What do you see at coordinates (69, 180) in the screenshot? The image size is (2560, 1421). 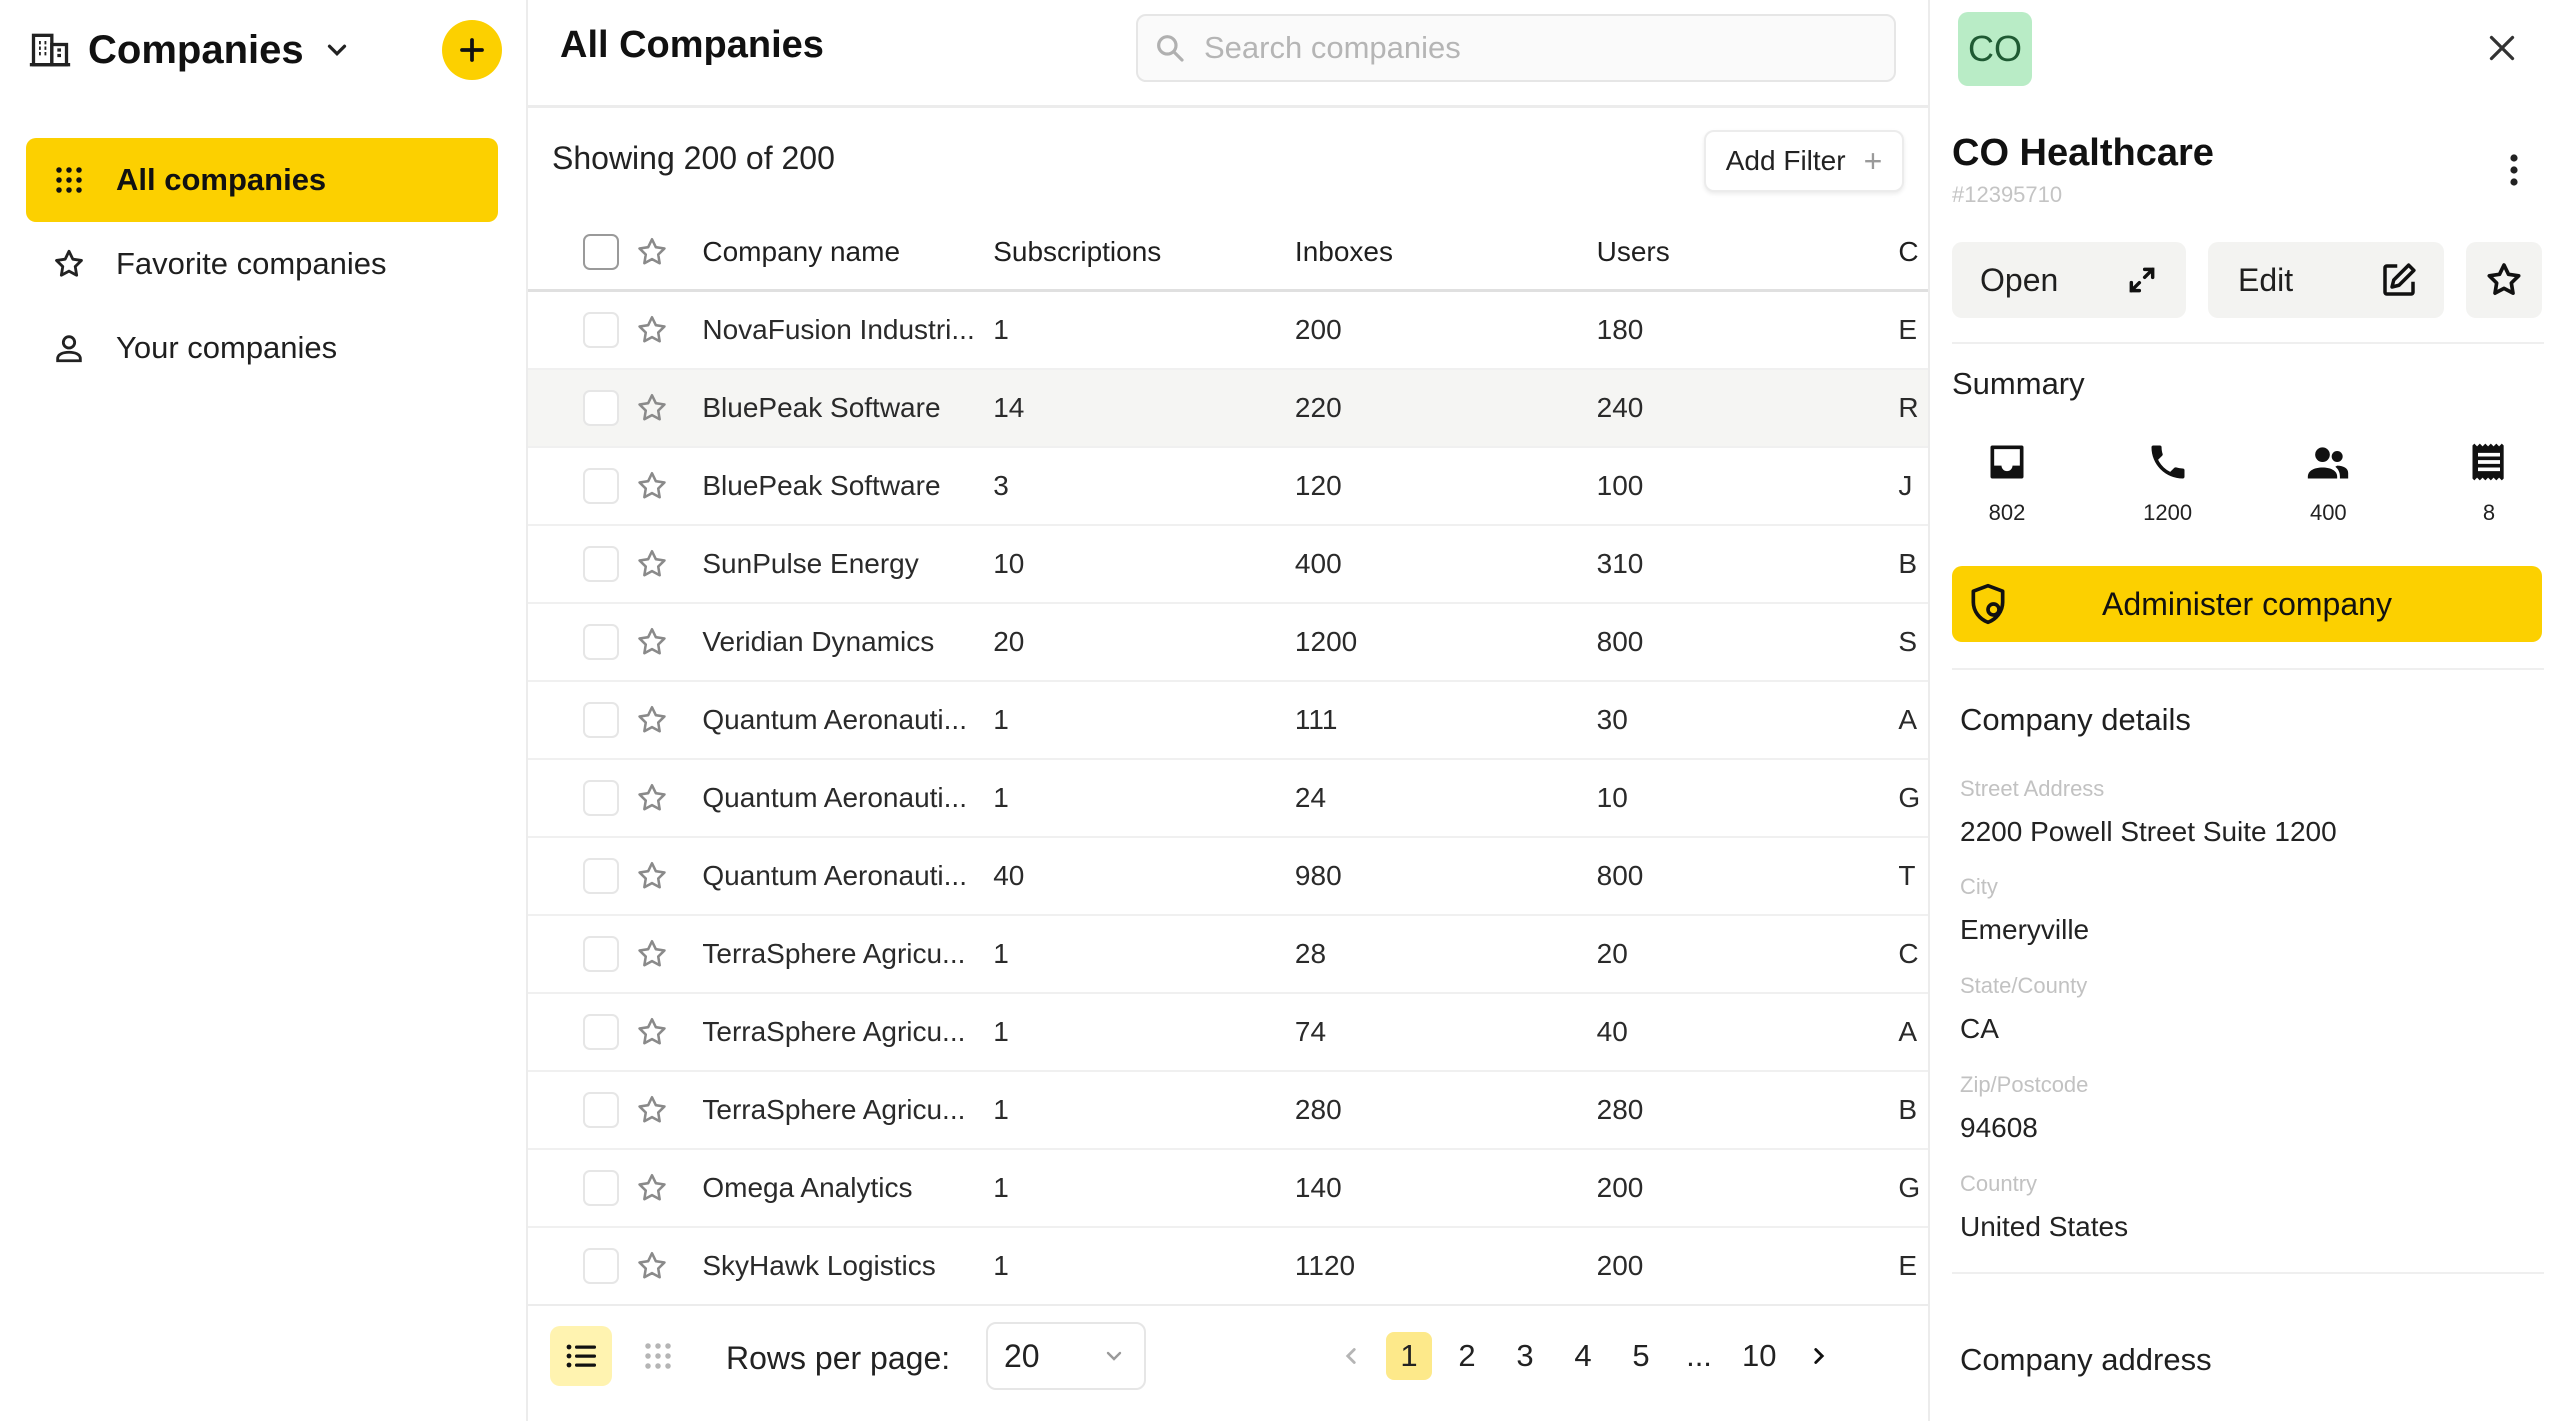 I see `apps-grid-icon` at bounding box center [69, 180].